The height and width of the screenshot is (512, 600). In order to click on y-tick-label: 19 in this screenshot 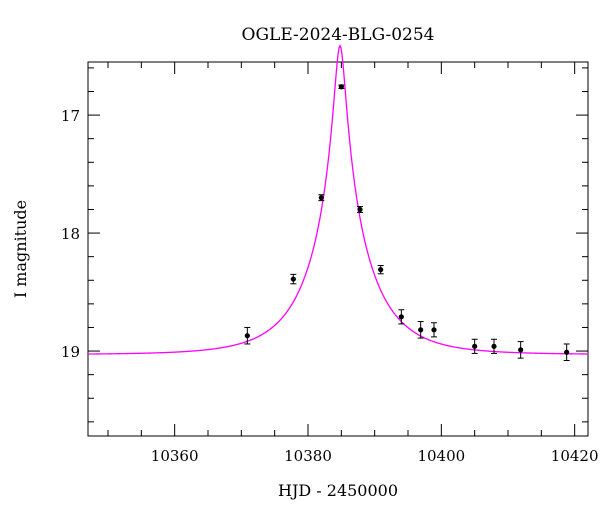, I will do `click(70, 352)`.